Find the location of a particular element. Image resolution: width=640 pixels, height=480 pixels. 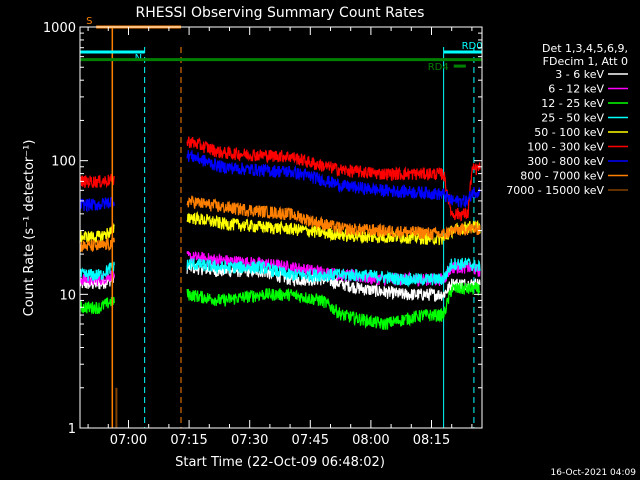

flag-label: RD0 is located at coordinates (472, 46).